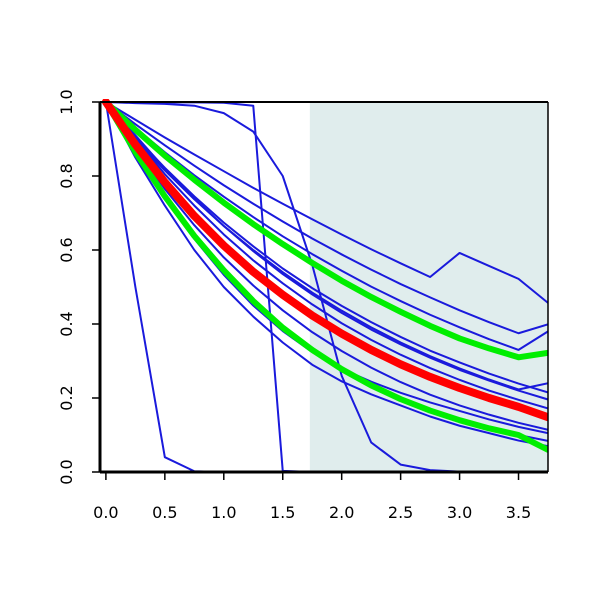  What do you see at coordinates (66, 397) in the screenshot?
I see `y-tick-label: 0.2` at bounding box center [66, 397].